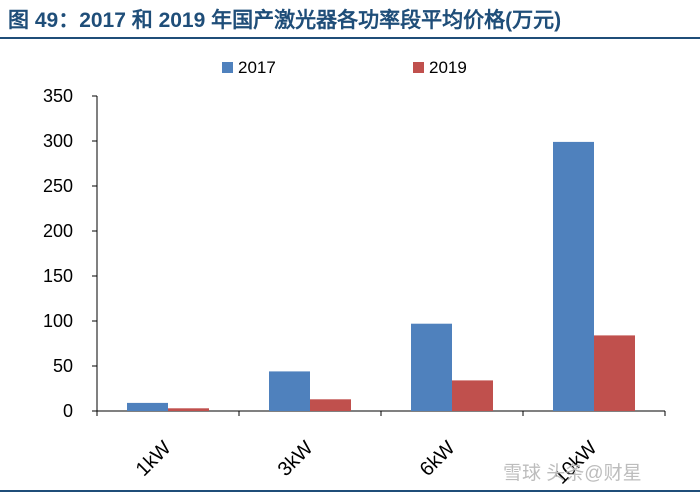 Image resolution: width=700 pixels, height=497 pixels. I want to click on bottom-divider, so click(350, 491).